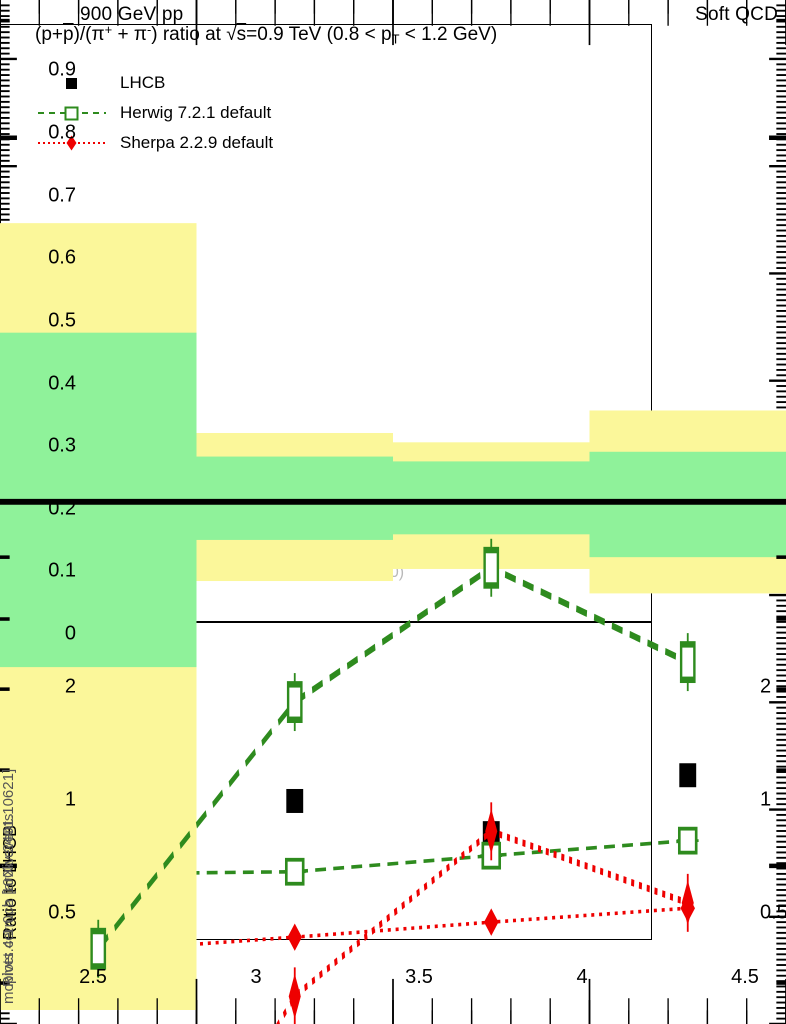  I want to click on legend-key-herwig, so click(72, 113).